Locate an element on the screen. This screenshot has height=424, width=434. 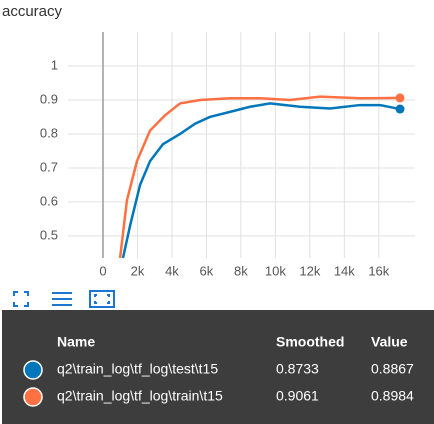
y-tick-label: 0.5 is located at coordinates (49, 234).